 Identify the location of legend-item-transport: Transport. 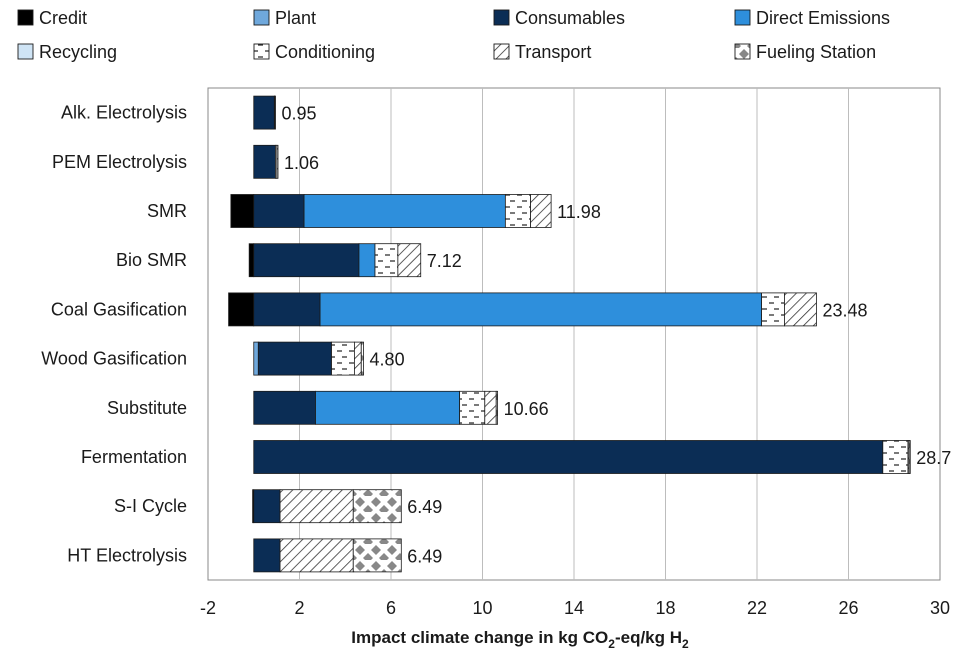
(542, 52).